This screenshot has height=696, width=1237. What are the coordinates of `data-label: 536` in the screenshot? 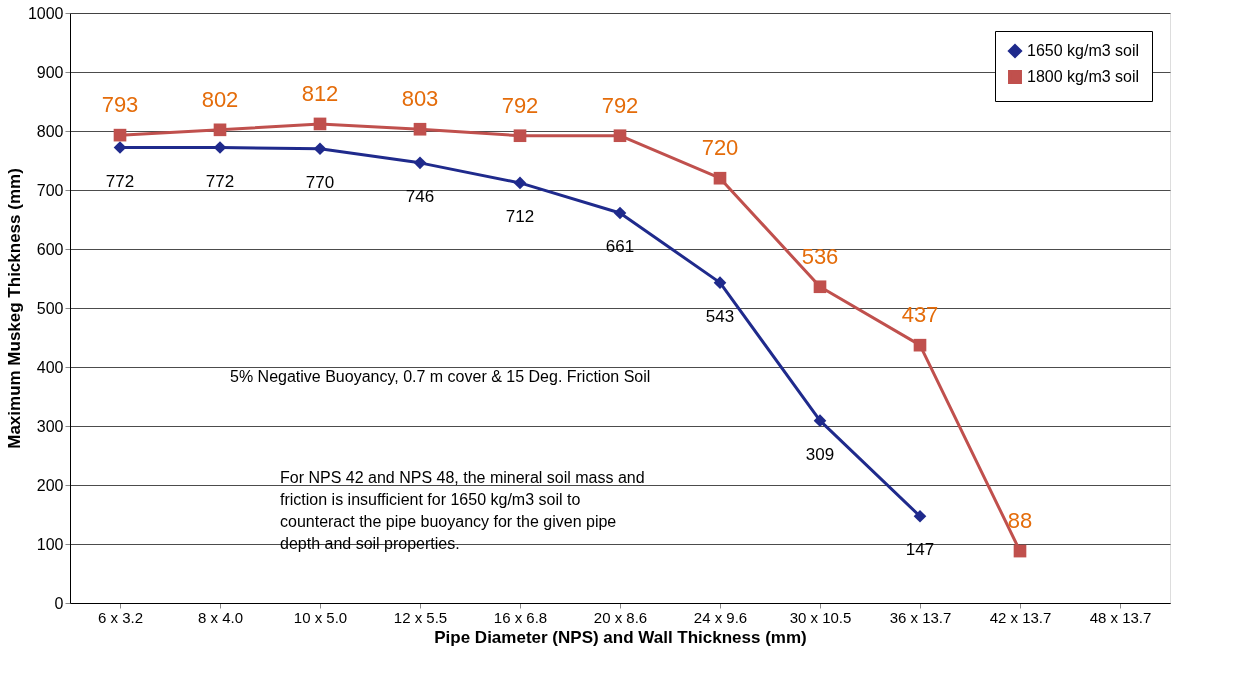 It's located at (820, 256).